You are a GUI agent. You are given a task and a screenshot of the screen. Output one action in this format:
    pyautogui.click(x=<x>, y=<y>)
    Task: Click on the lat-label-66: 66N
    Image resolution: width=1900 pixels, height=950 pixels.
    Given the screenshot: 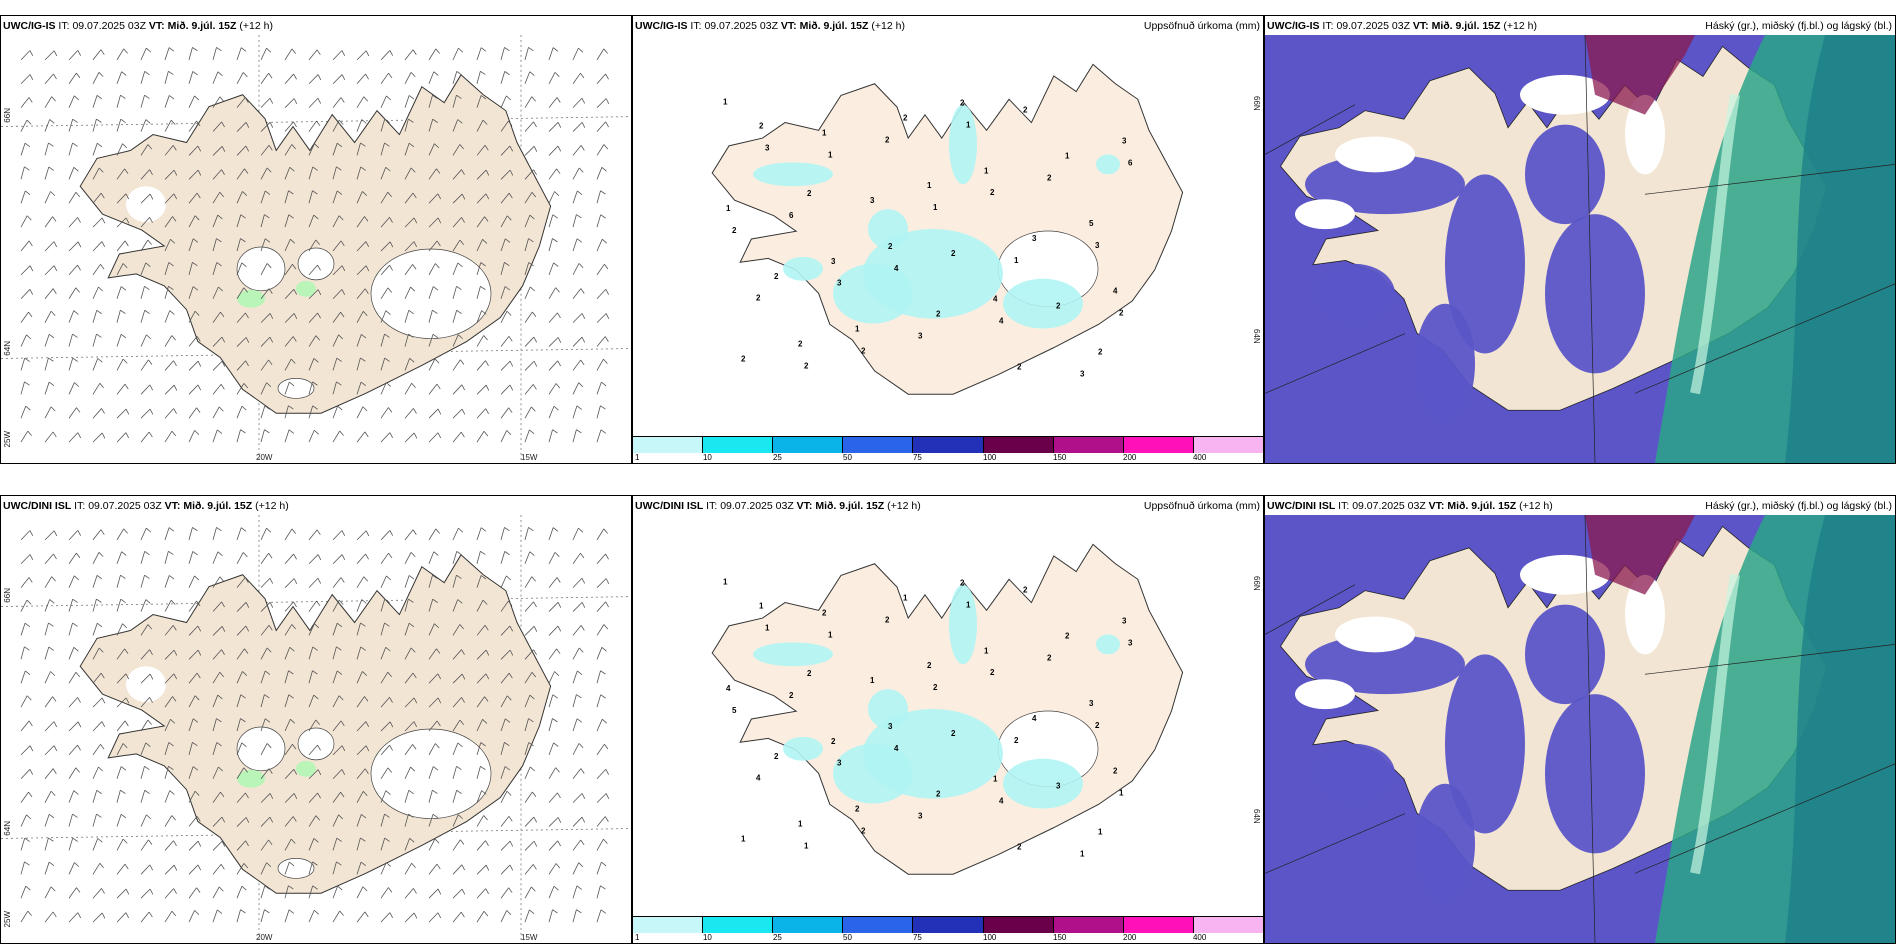 What is the action you would take?
    pyautogui.click(x=7, y=595)
    